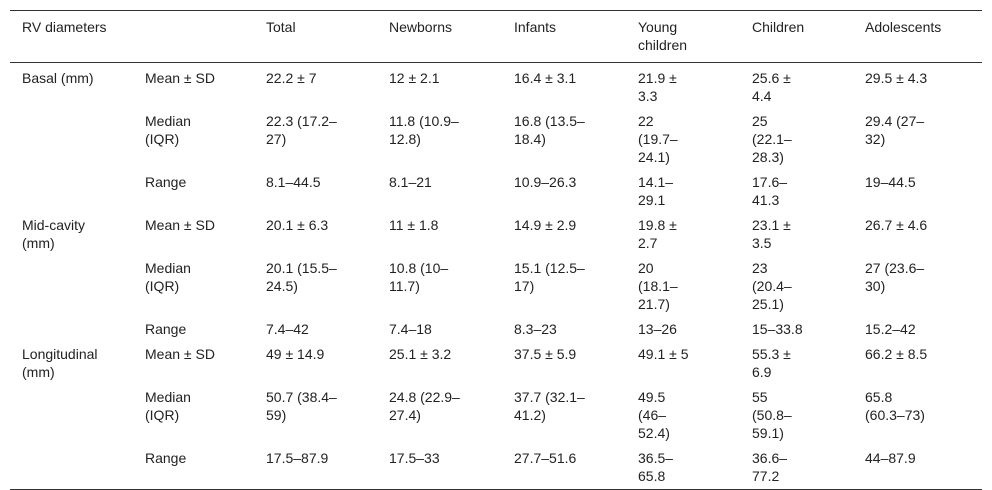 This screenshot has width=992, height=490. I want to click on value-cell-text: 22 (19.7–24.1), so click(658, 139).